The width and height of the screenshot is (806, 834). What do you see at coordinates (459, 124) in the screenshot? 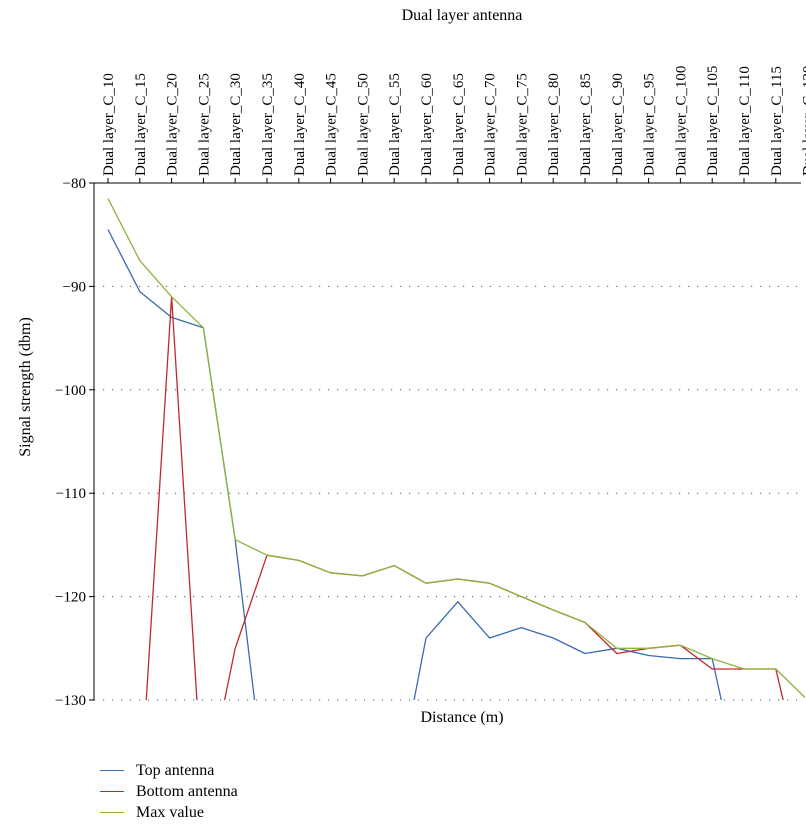
I see `x-tick-label: Dual layer_C_65` at bounding box center [459, 124].